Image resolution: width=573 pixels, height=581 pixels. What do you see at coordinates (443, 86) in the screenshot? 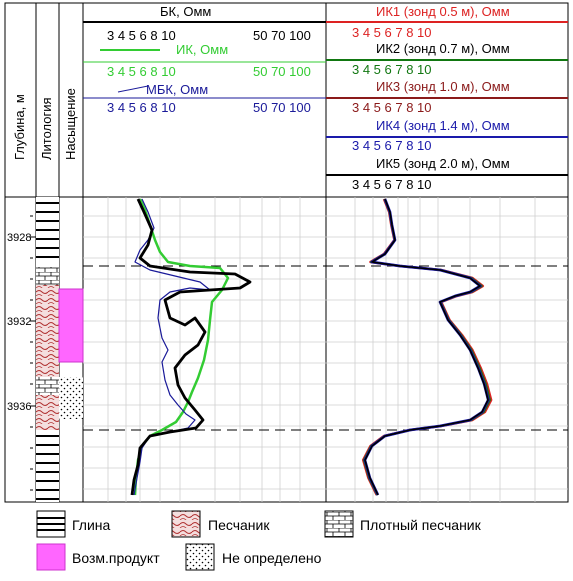
I see `ik3-label: ИК3 (зонд 1.0 м), Омм` at bounding box center [443, 86].